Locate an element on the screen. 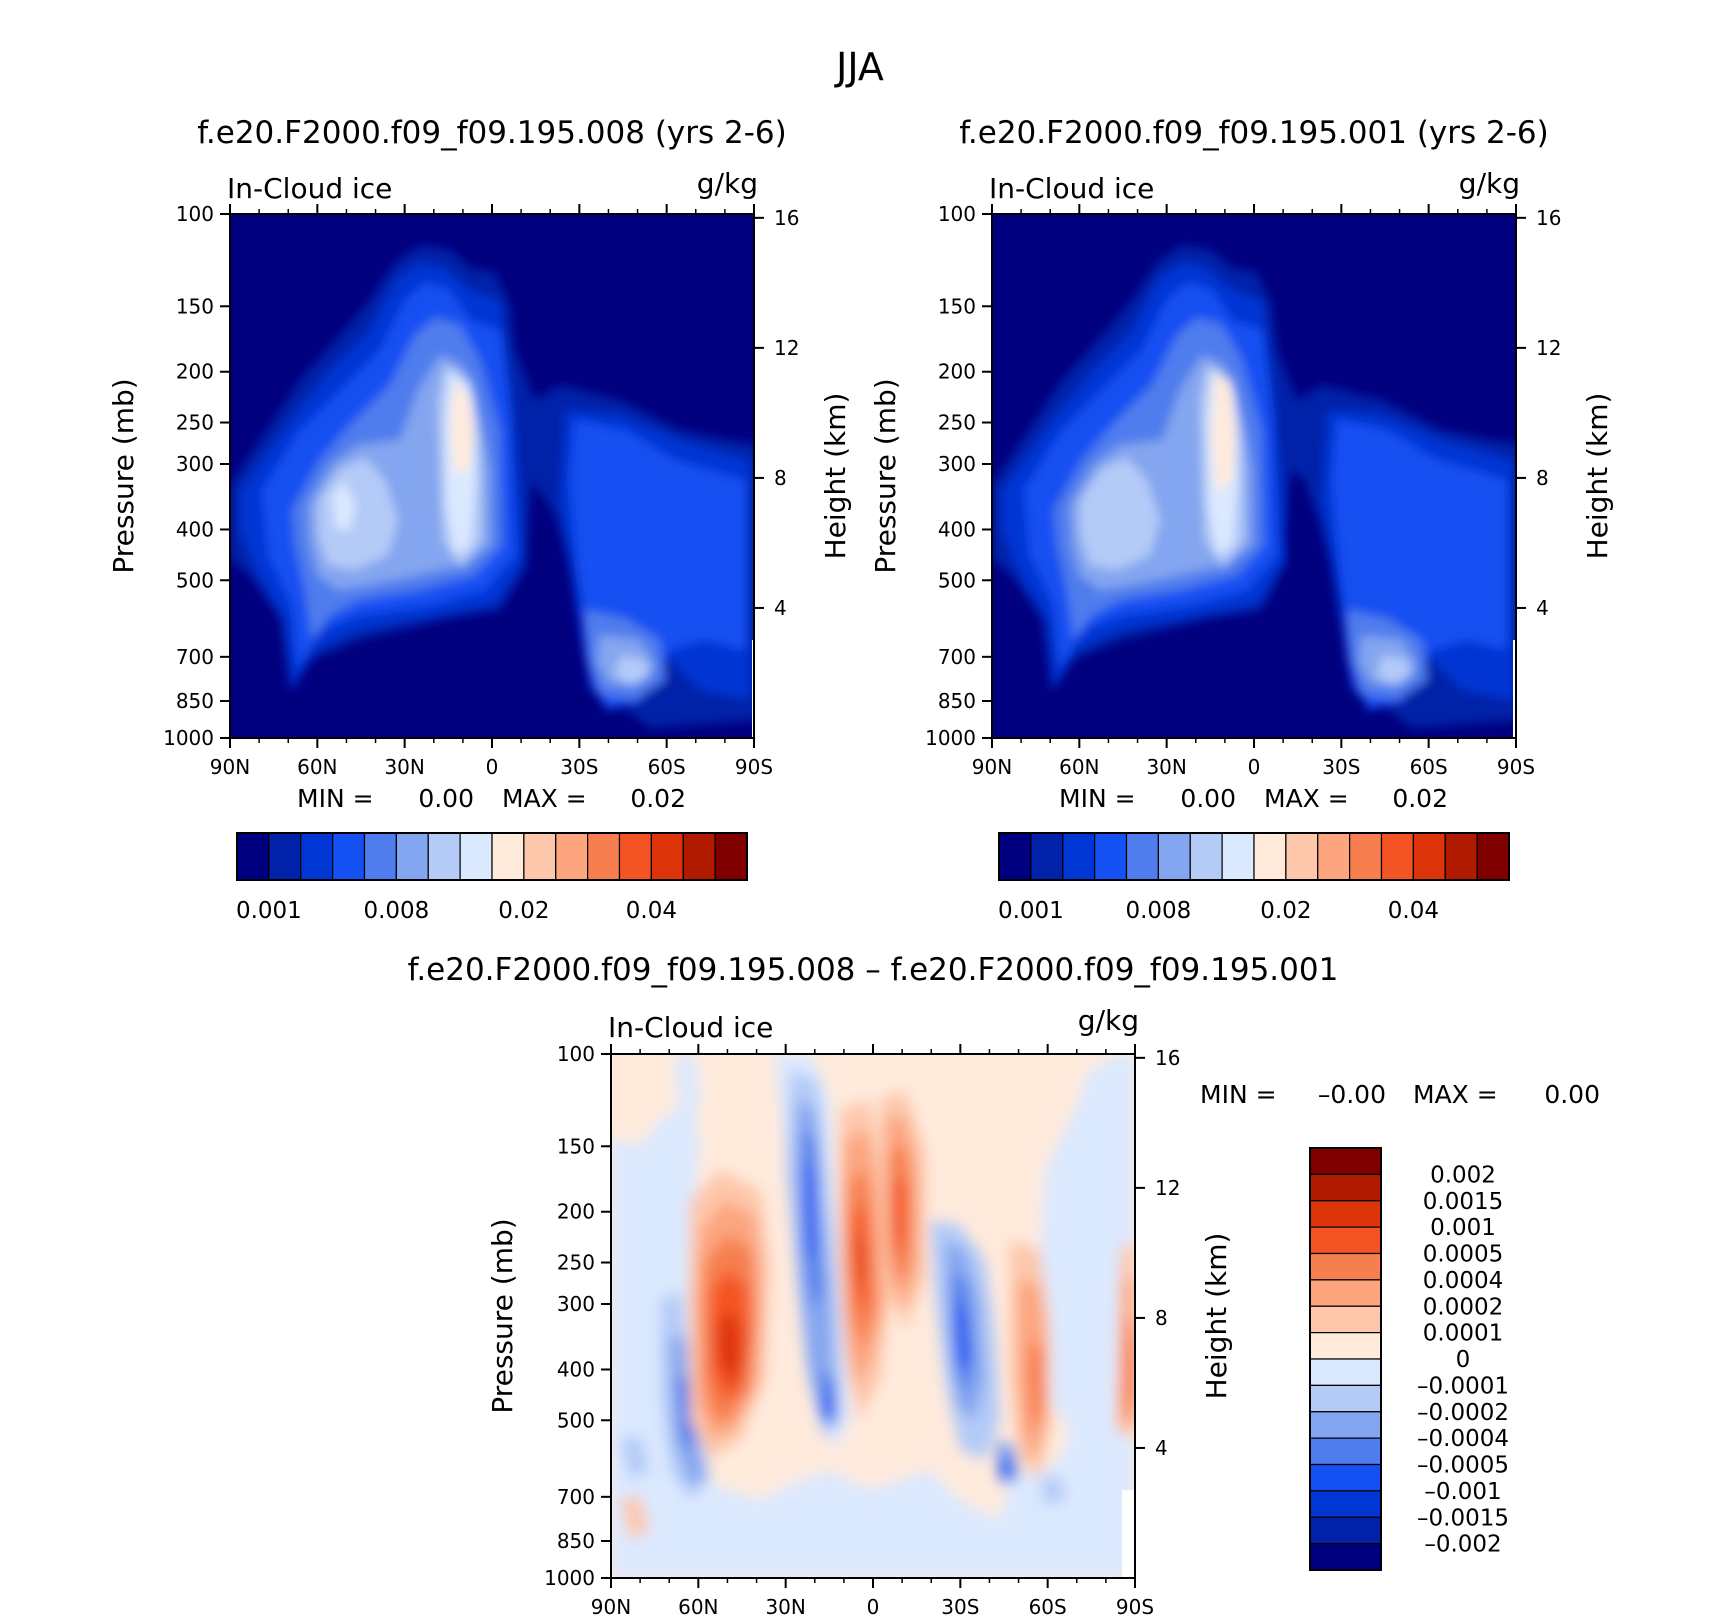 The image size is (1710, 1616). panel-3-ylabel: Pressure (mb) is located at coordinates (502, 1315).